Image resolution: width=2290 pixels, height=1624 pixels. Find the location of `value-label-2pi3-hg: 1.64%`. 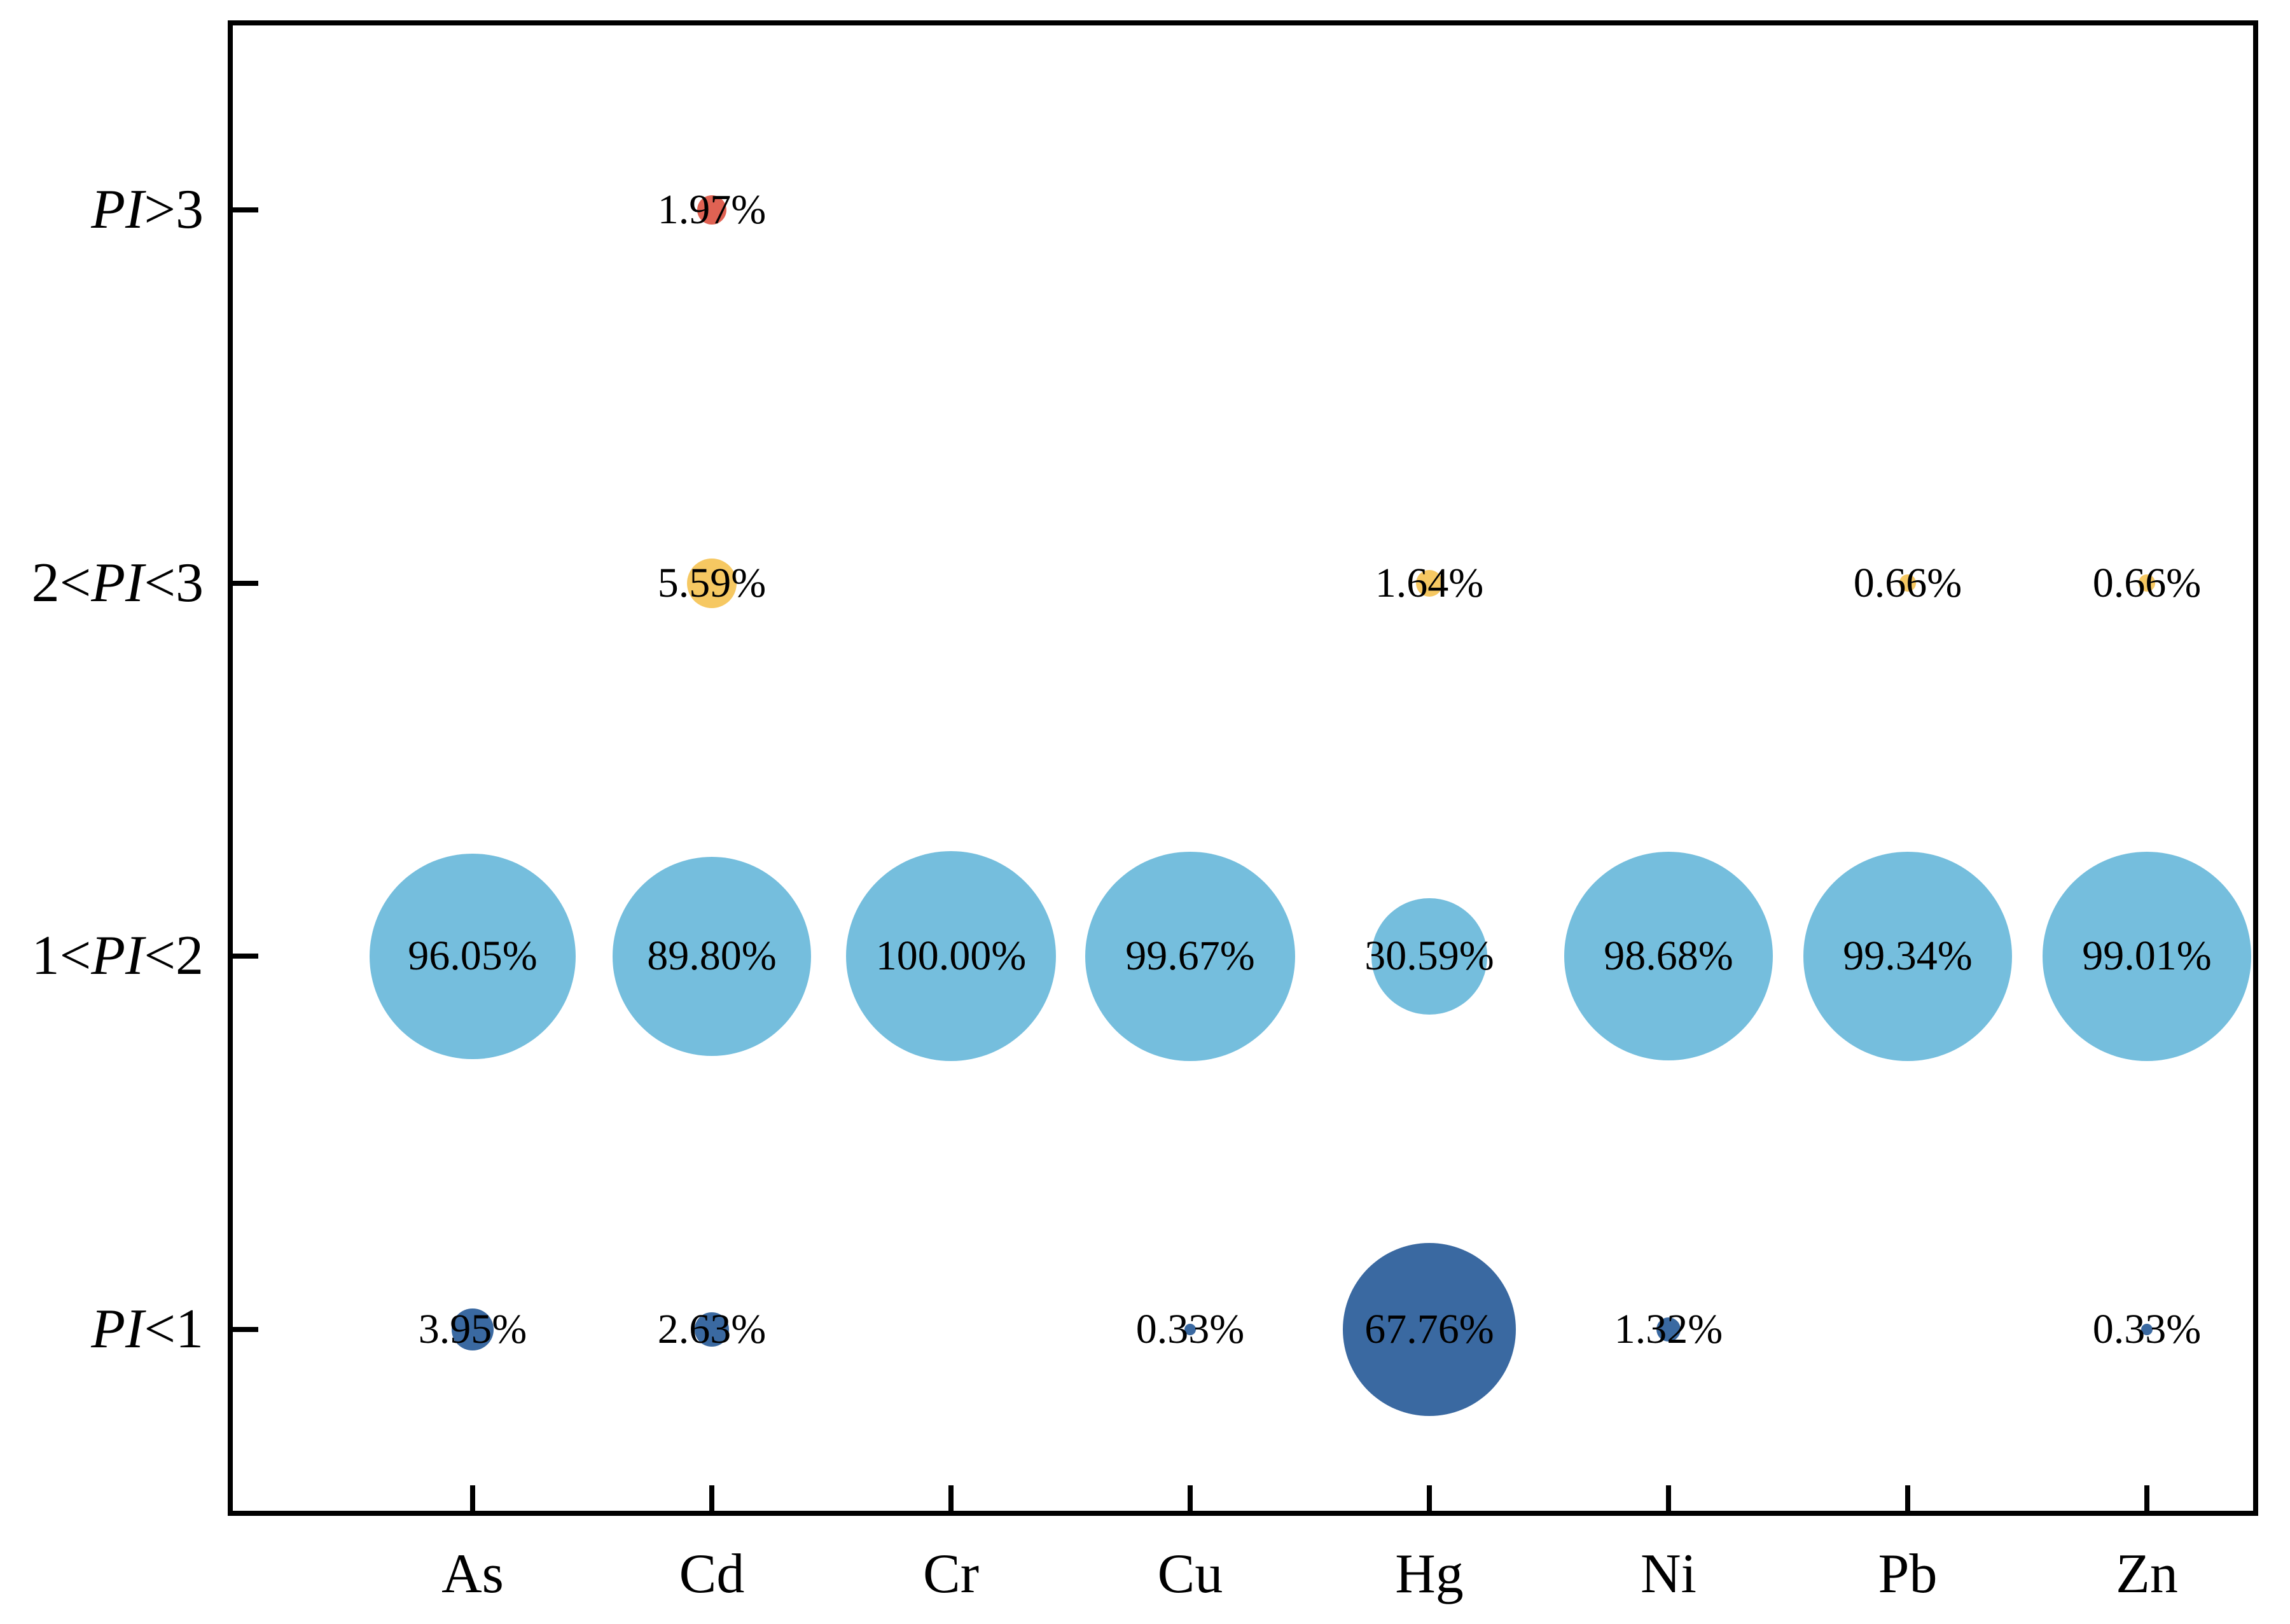

value-label-2pi3-hg: 1.64% is located at coordinates (1429, 583).